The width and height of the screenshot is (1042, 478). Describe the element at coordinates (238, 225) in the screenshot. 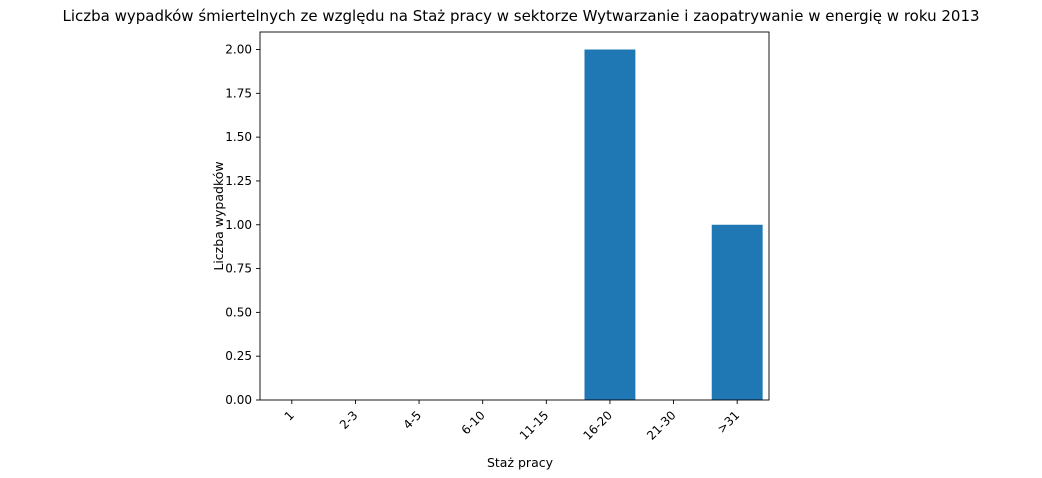

I see `y-tick-label: 1.00` at that location.